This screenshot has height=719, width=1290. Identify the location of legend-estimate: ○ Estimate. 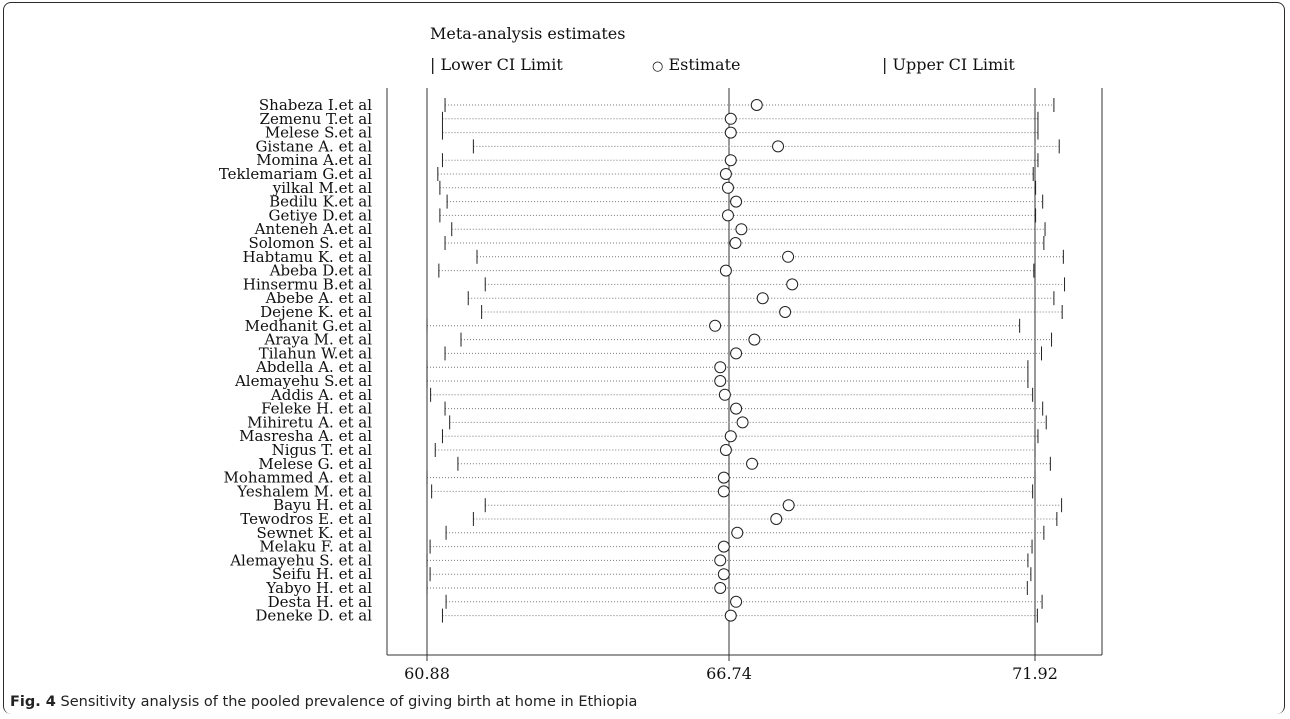
(696, 64).